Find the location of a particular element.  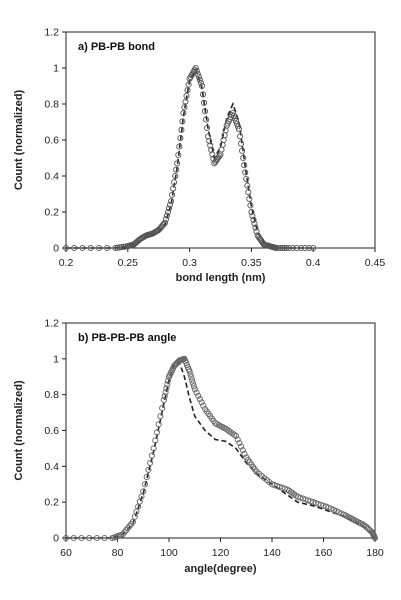

x-tick-label: 140 is located at coordinates (272, 553).